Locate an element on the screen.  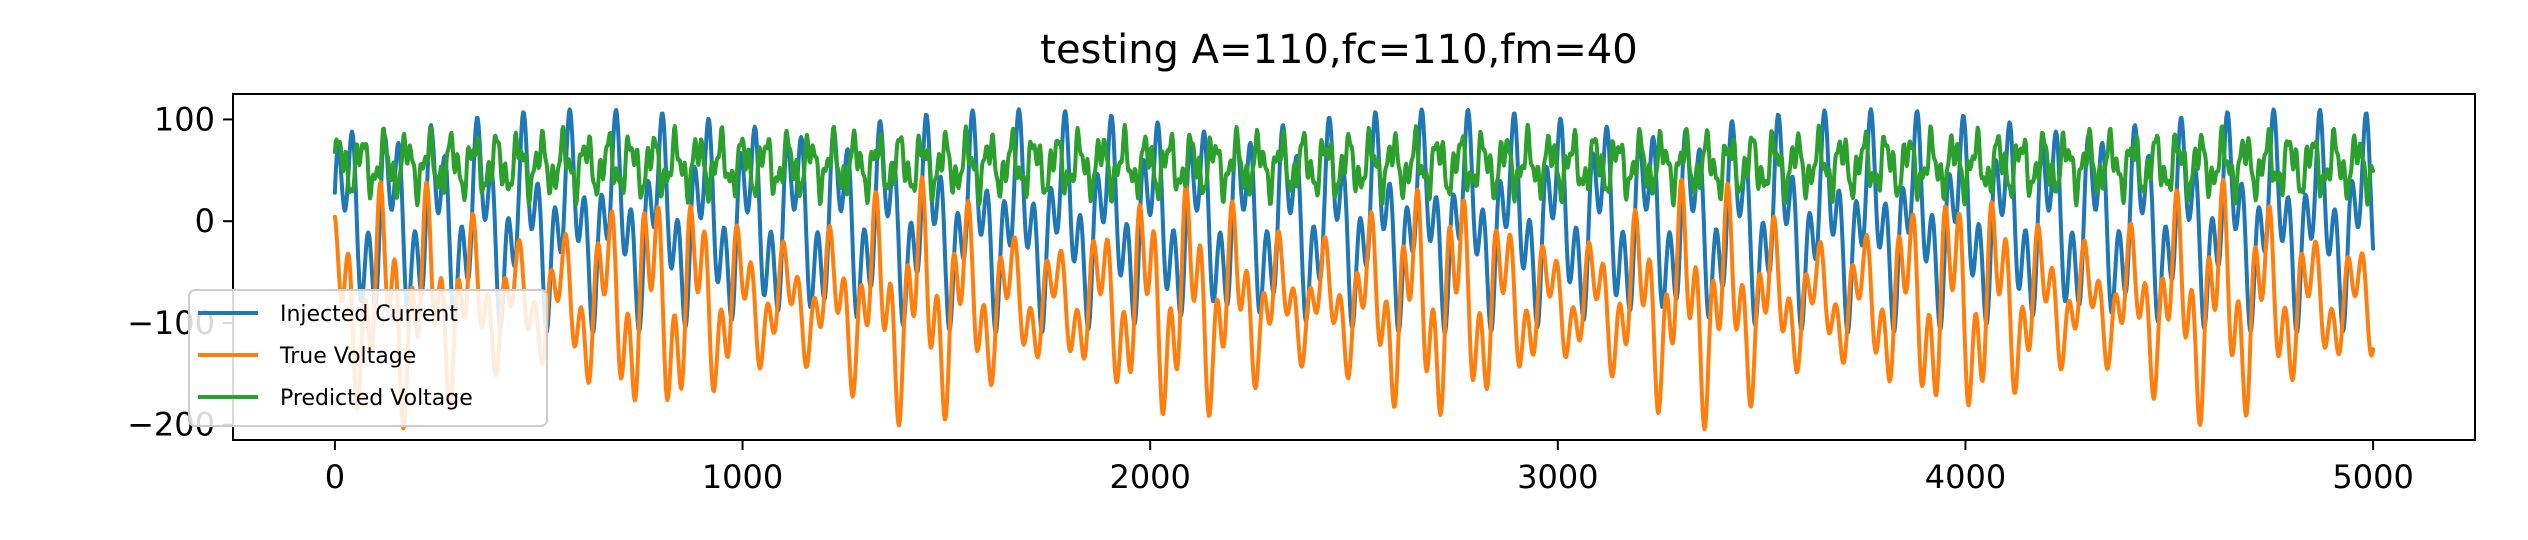
y-tick-label: 0 is located at coordinates (205, 221).